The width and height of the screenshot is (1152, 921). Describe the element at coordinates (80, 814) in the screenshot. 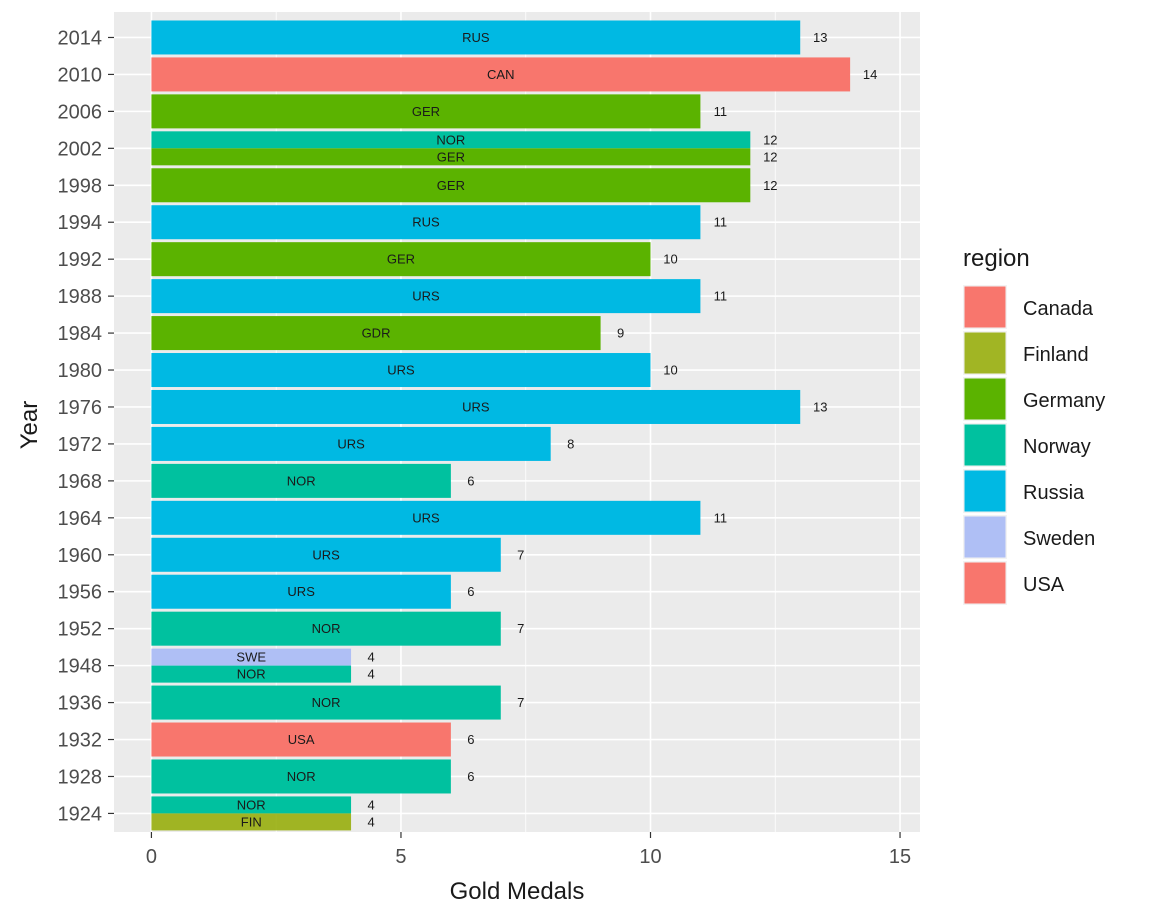

I see `y-tick-label: 1924` at that location.